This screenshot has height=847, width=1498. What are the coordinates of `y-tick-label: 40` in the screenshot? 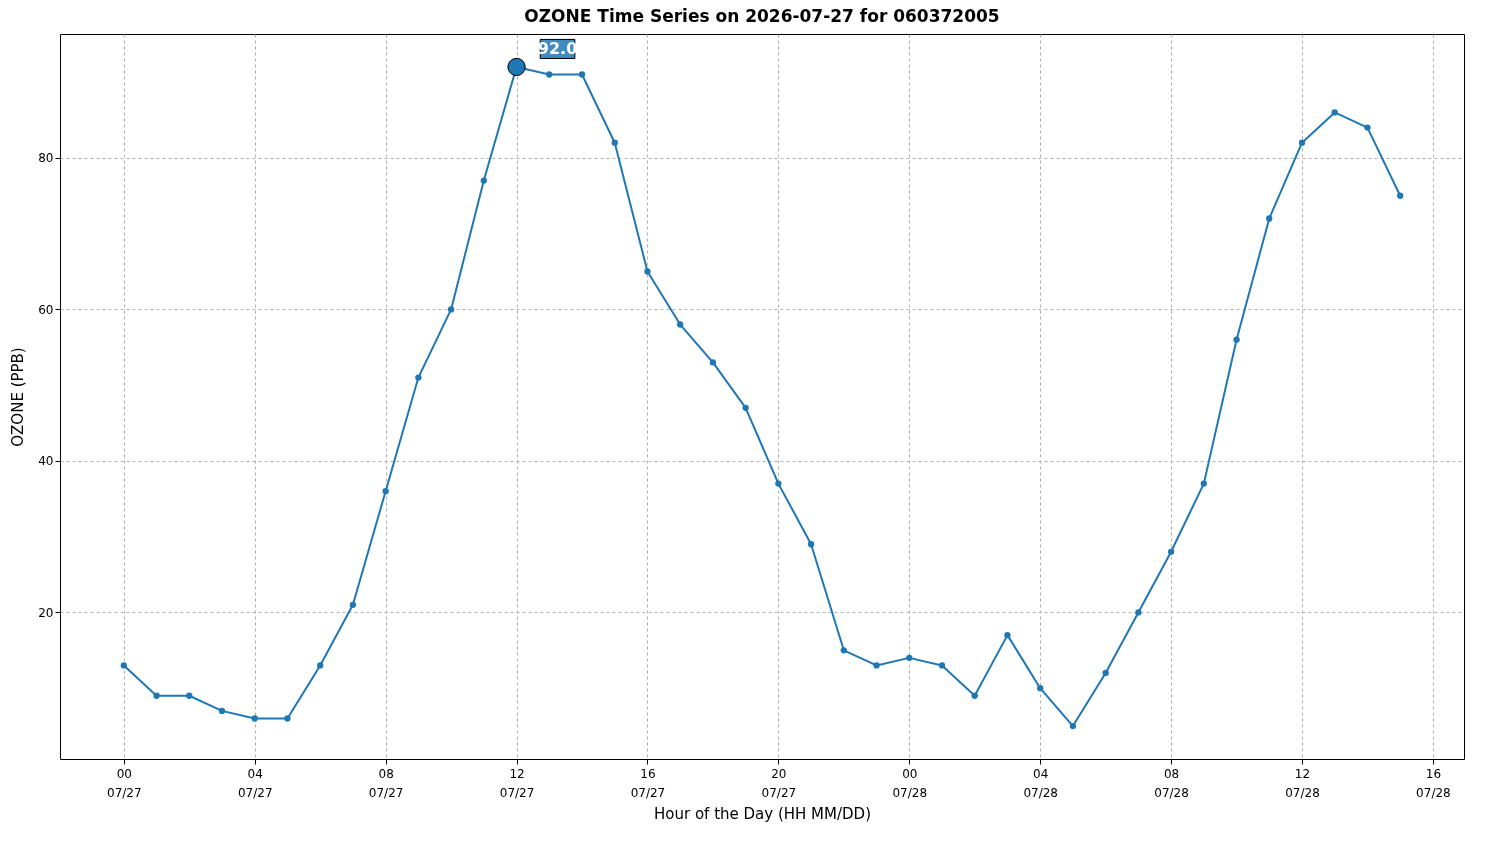 It's located at (46, 461).